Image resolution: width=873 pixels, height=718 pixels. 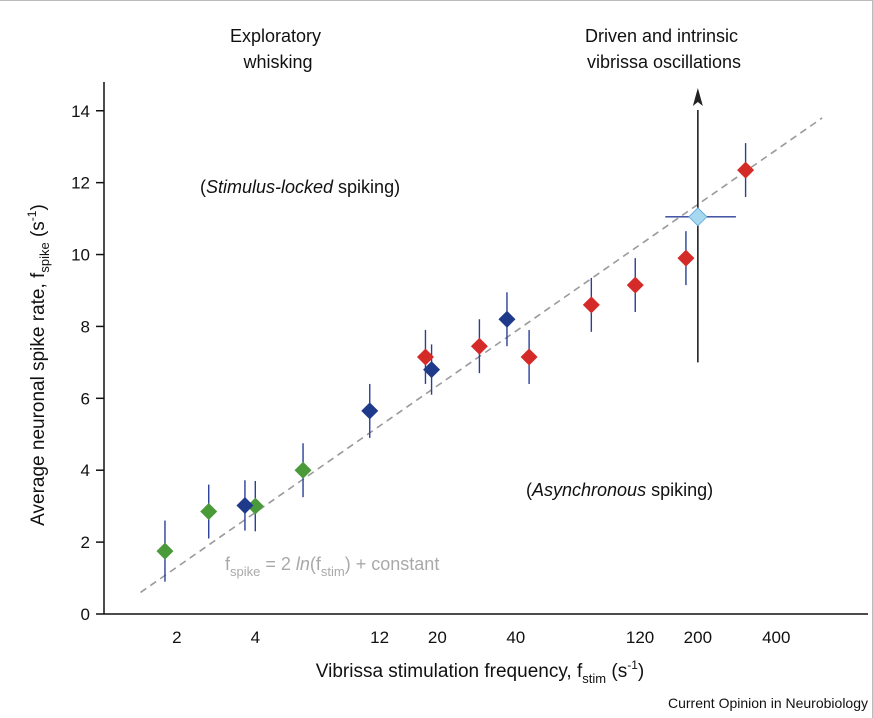 What do you see at coordinates (80, 255) in the screenshot?
I see `y-tick-label: 10` at bounding box center [80, 255].